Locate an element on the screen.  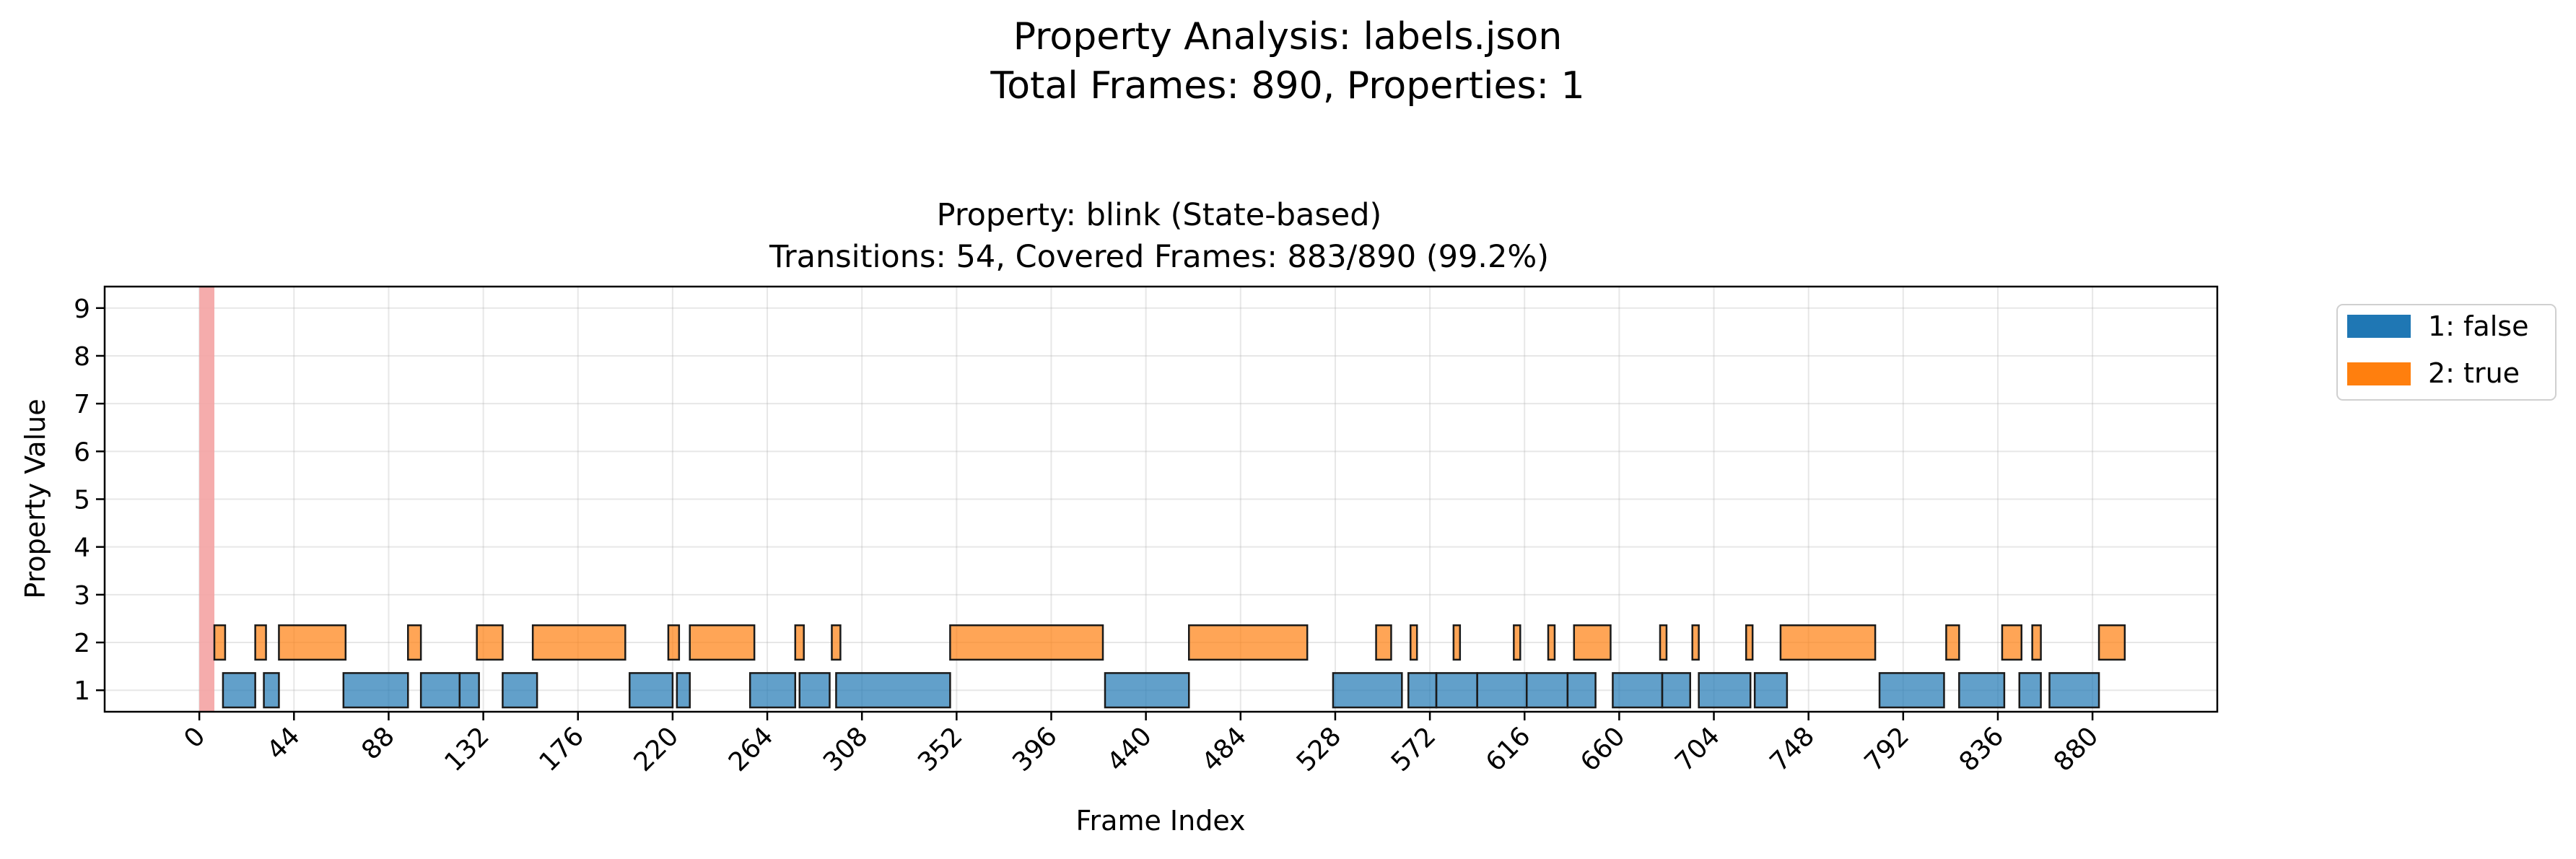
chart-title: Property: blink (State-based) is located at coordinates (1159, 215).